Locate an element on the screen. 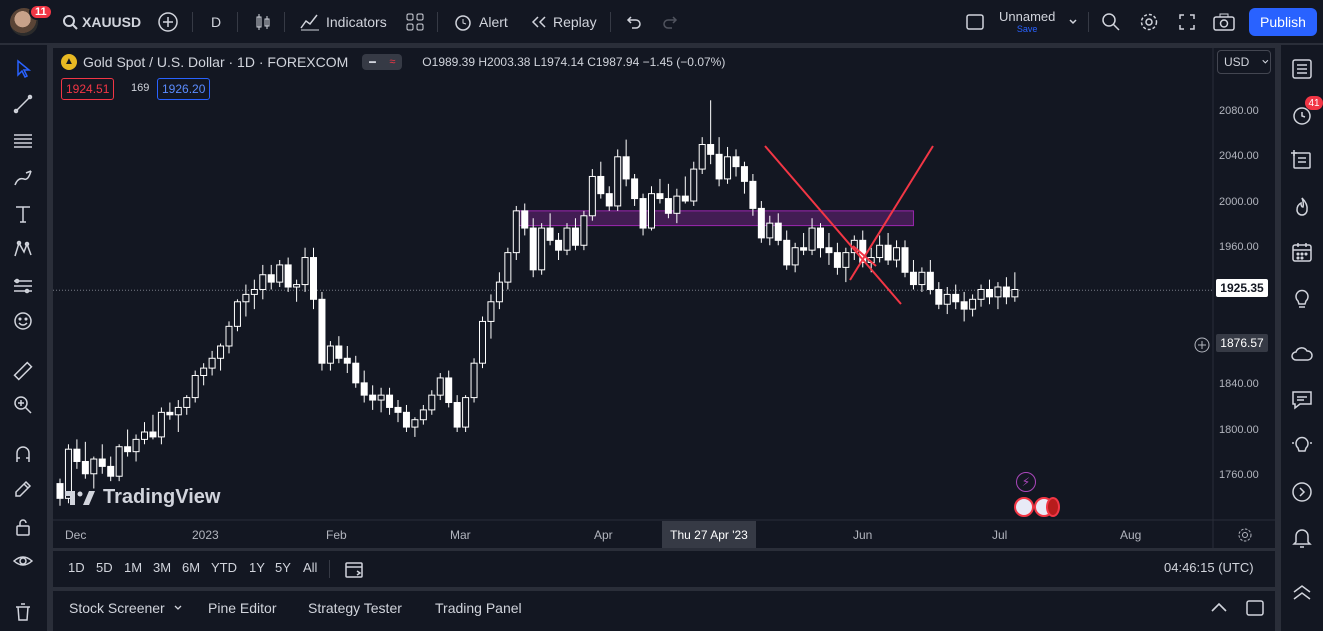 The image size is (1323, 631). collapse-sidebar-button is located at coordinates (1302, 594).